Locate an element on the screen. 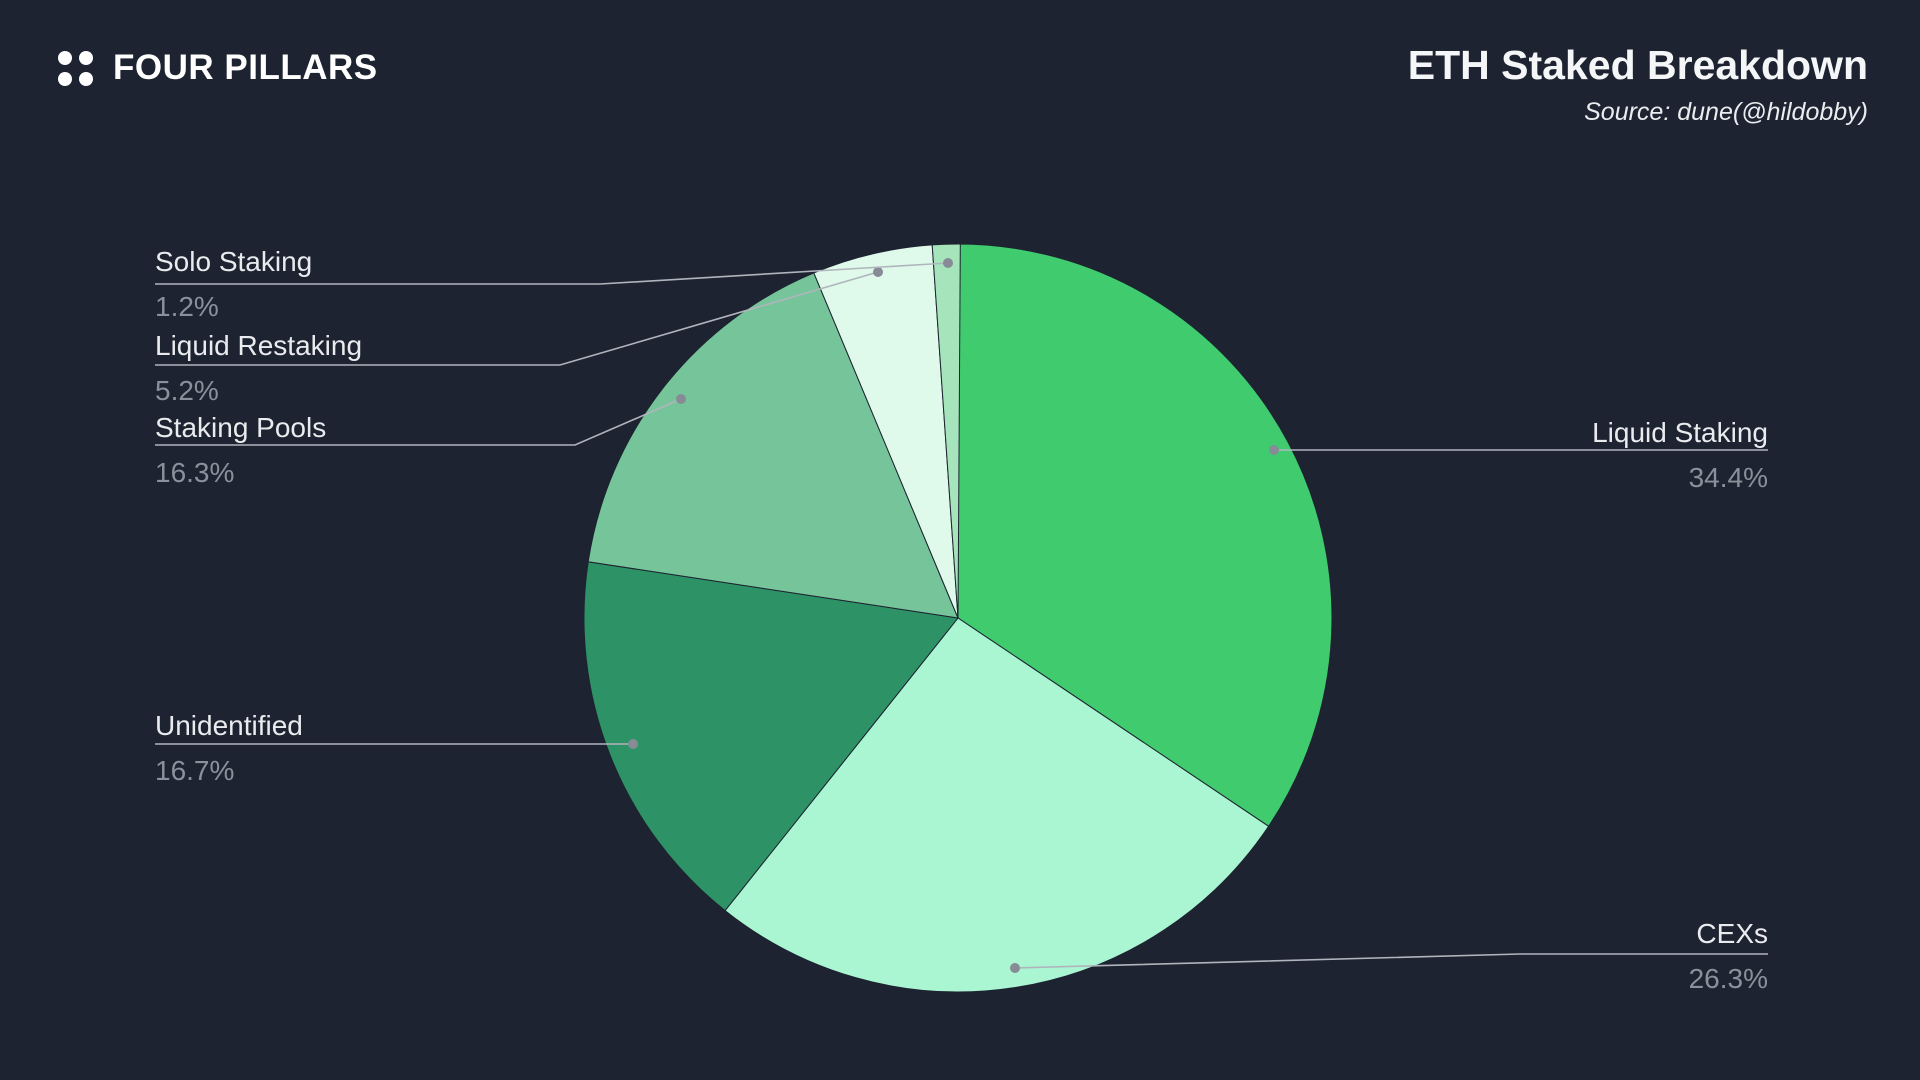  pie-slice-unidentified is located at coordinates (771, 736).